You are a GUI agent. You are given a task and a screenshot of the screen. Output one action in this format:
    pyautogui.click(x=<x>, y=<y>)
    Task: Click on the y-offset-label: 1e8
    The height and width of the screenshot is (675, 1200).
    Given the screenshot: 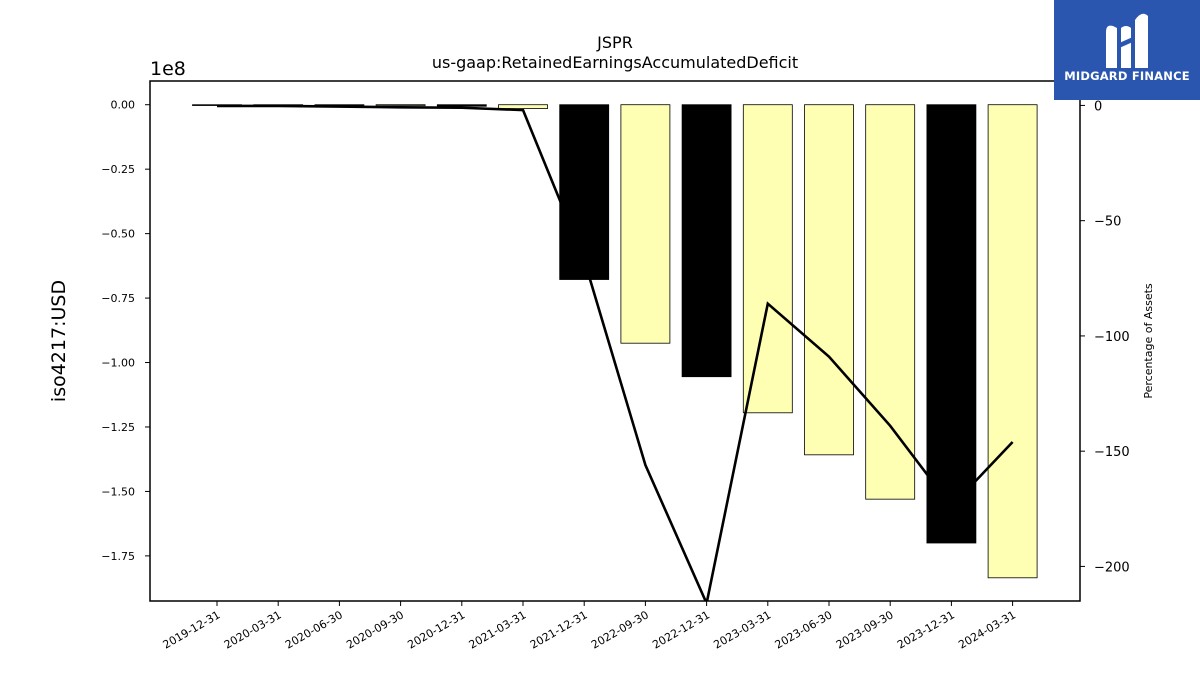 What is the action you would take?
    pyautogui.click(x=168, y=69)
    